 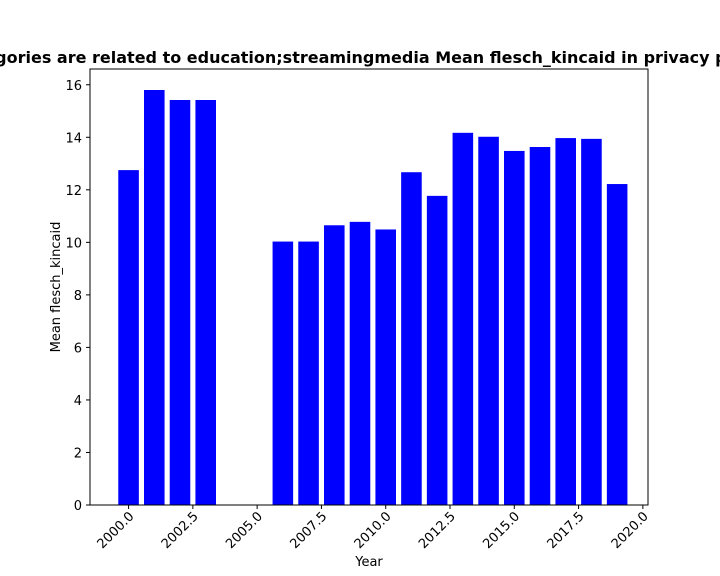 I want to click on bar-2007, so click(x=308, y=373).